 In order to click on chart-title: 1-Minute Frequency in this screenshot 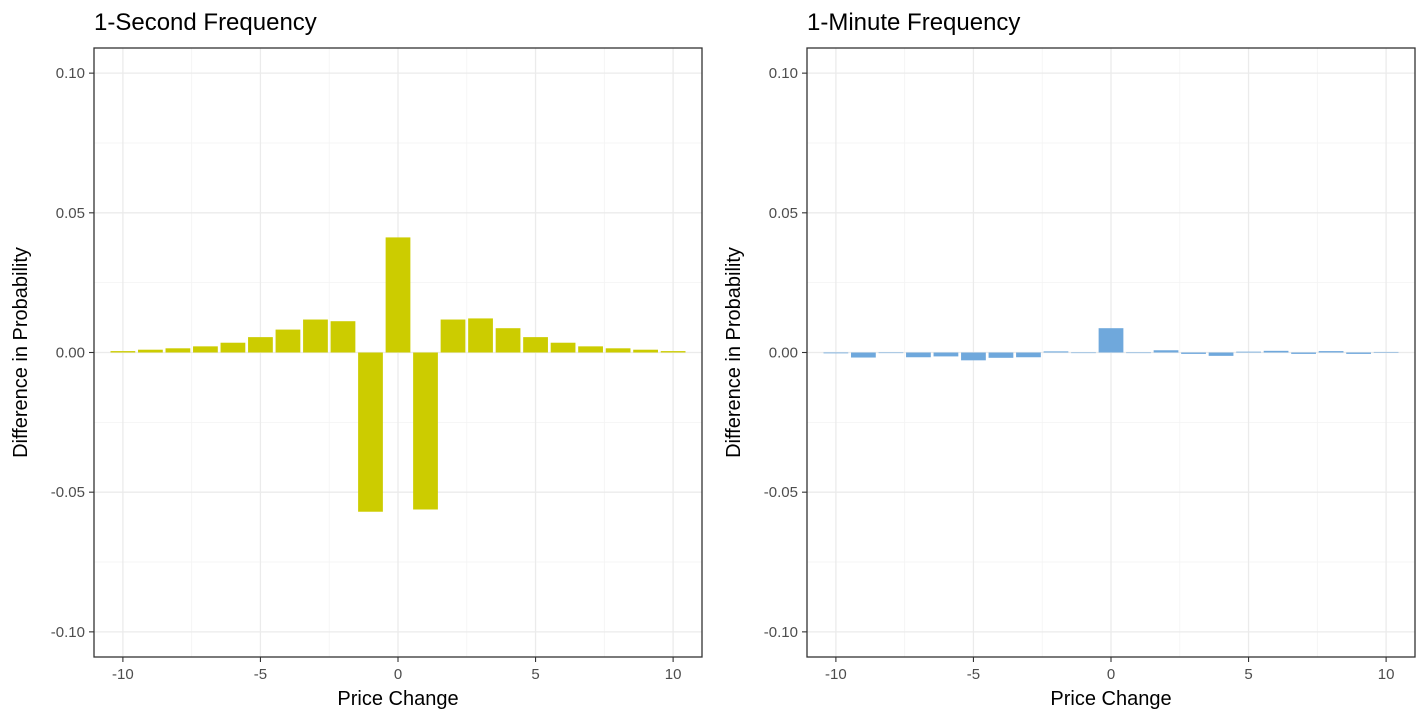, I will do `click(913, 22)`.